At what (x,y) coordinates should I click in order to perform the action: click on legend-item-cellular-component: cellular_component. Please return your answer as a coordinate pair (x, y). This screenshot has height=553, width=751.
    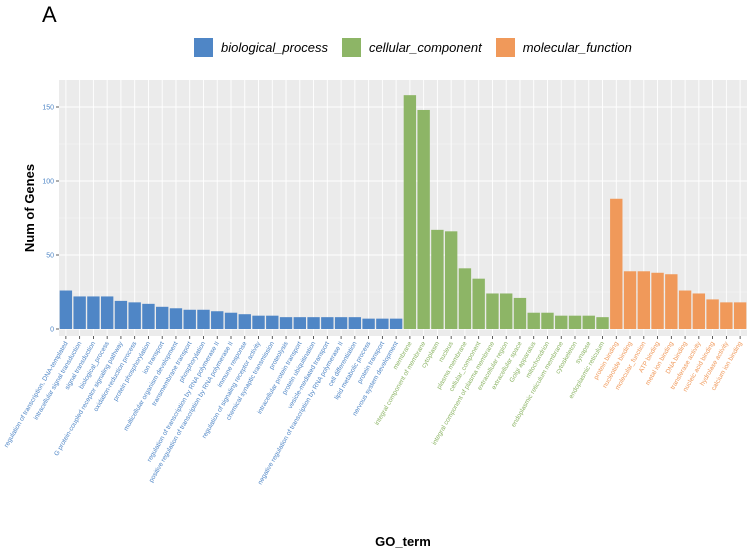
    Looking at the image, I should click on (411, 47).